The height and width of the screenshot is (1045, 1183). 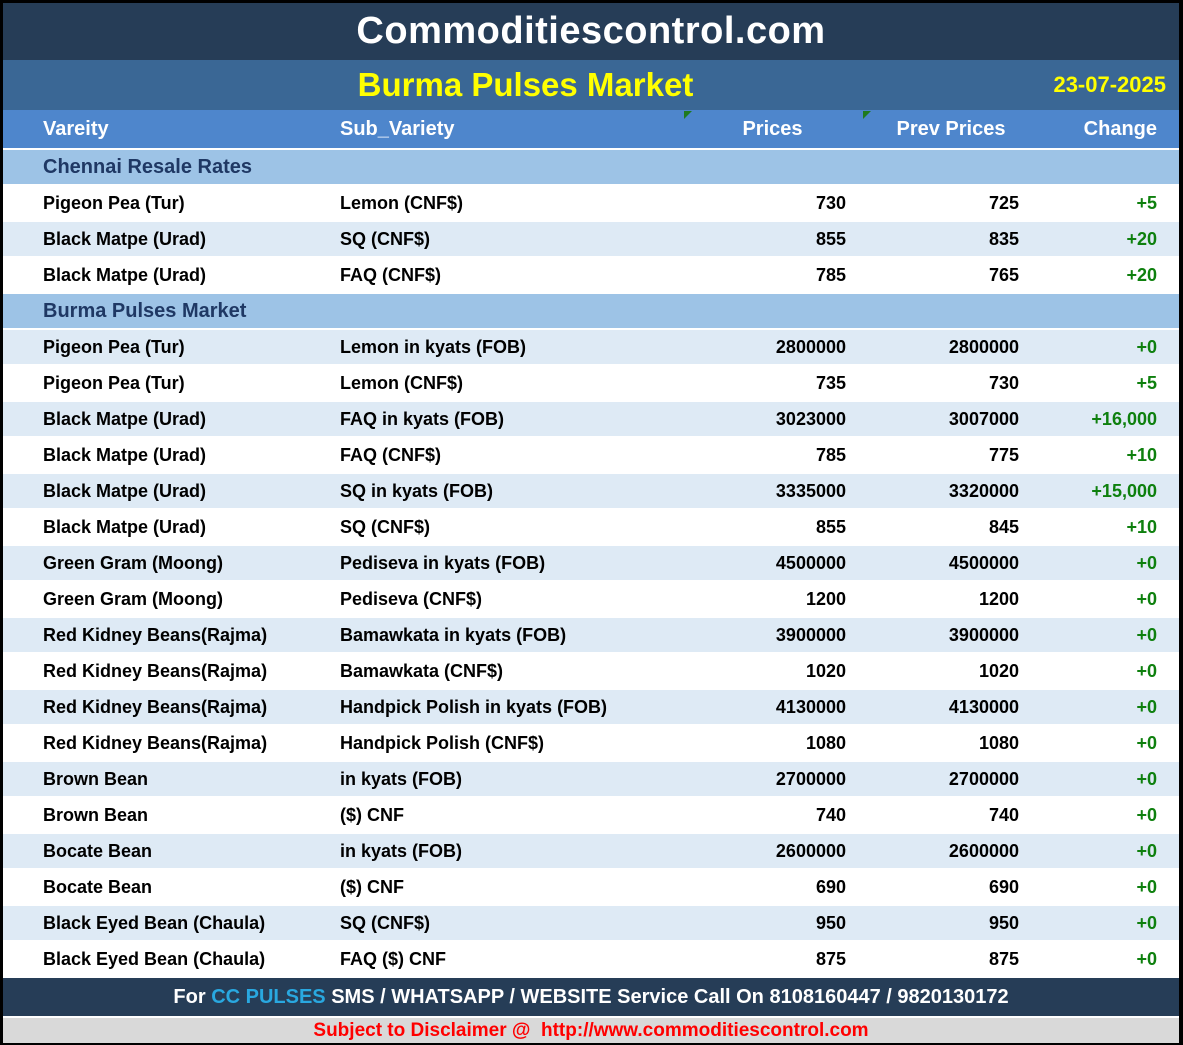 What do you see at coordinates (591, 384) in the screenshot?
I see `table-row: Pigeon Pea (Tur) Lemon (CNF$) 735 730 +5` at bounding box center [591, 384].